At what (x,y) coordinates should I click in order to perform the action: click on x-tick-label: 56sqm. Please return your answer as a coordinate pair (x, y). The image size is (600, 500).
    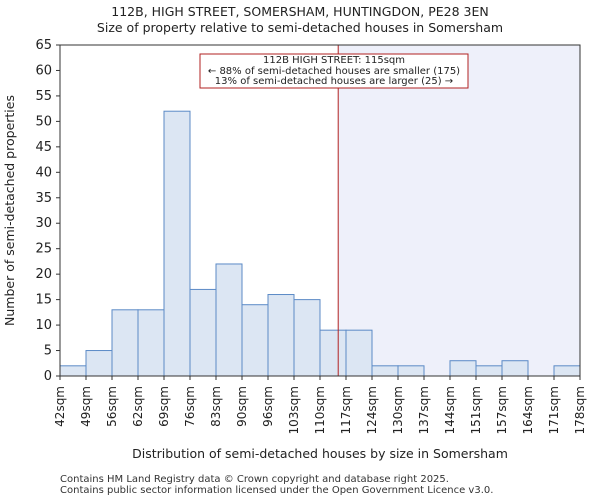
    Looking at the image, I should click on (112, 406).